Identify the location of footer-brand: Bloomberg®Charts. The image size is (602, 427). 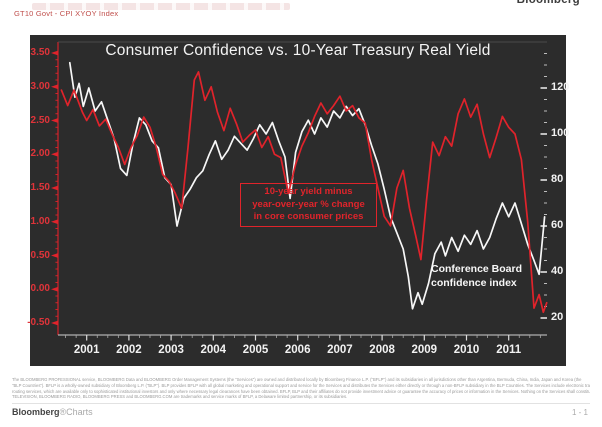
(52, 412).